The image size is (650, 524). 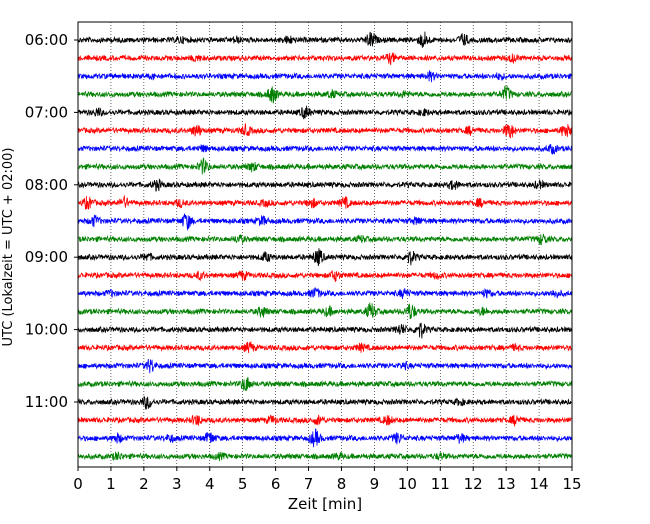 What do you see at coordinates (309, 484) in the screenshot?
I see `x-tick-label: 7` at bounding box center [309, 484].